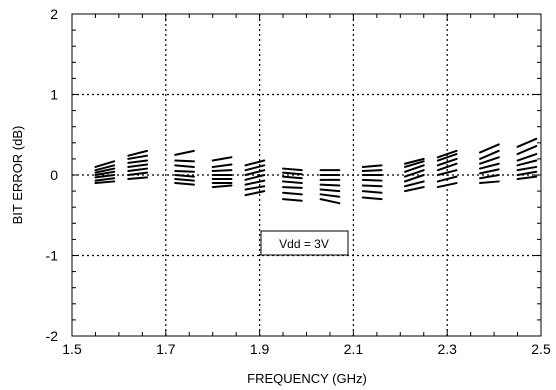  What do you see at coordinates (316, 171) in the screenshot?
I see `marks-layer` at bounding box center [316, 171].